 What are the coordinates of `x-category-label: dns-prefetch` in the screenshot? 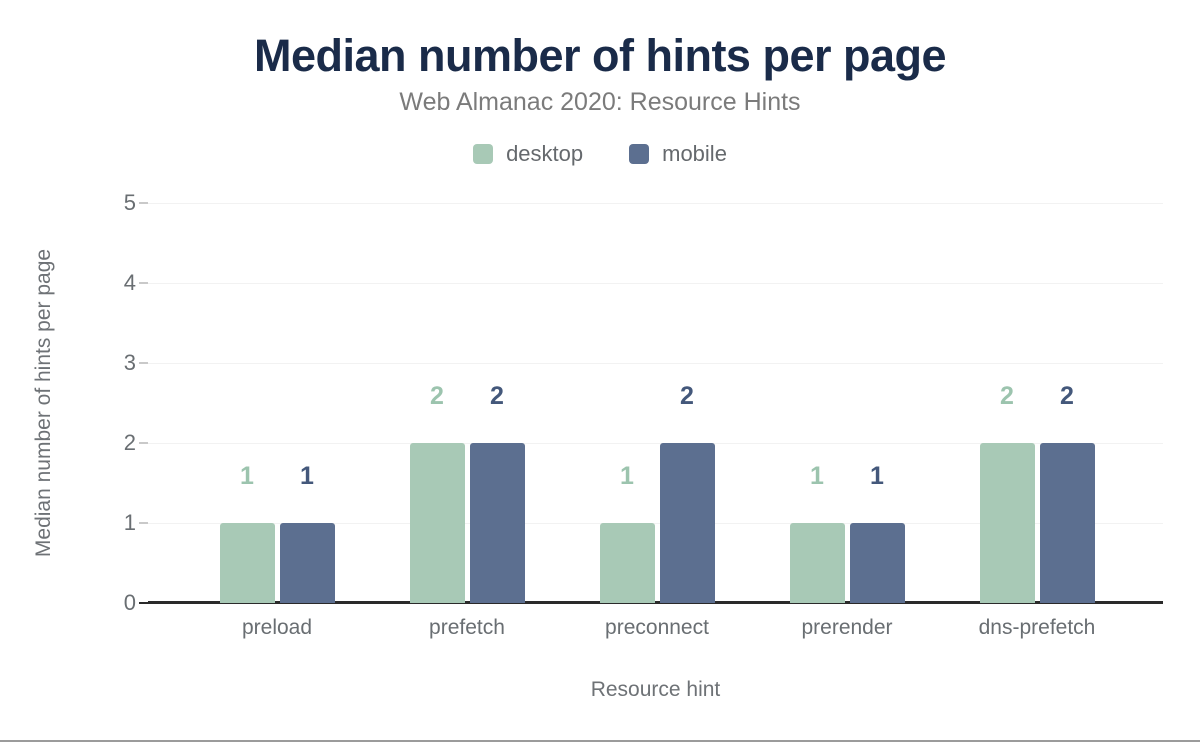 It's located at (1037, 627).